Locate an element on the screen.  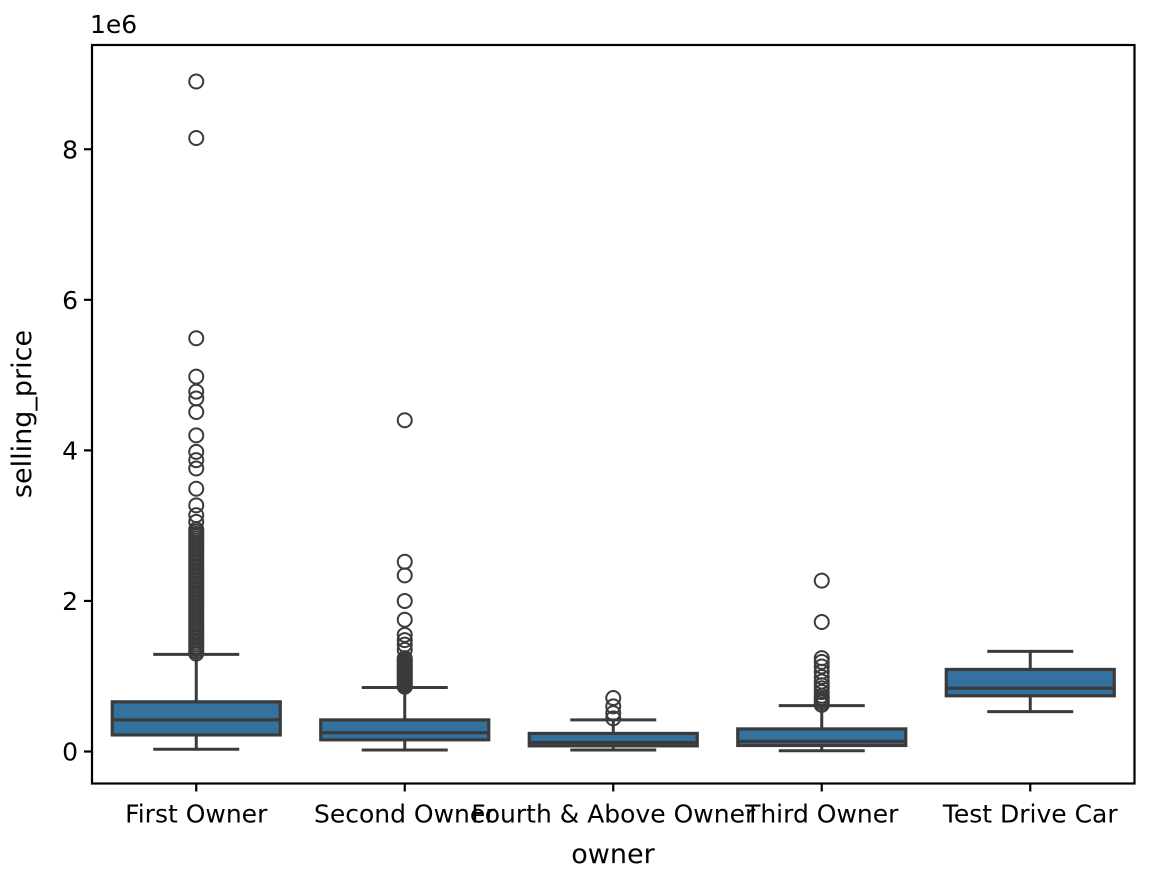
y-tick-label: 8 is located at coordinates (70, 149).